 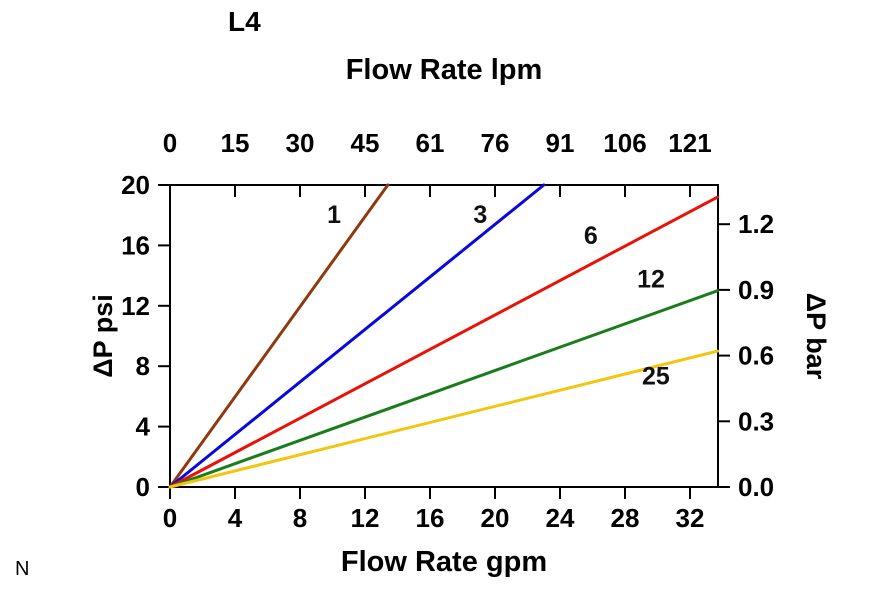 What do you see at coordinates (495, 143) in the screenshot?
I see `top-tick-label: 76` at bounding box center [495, 143].